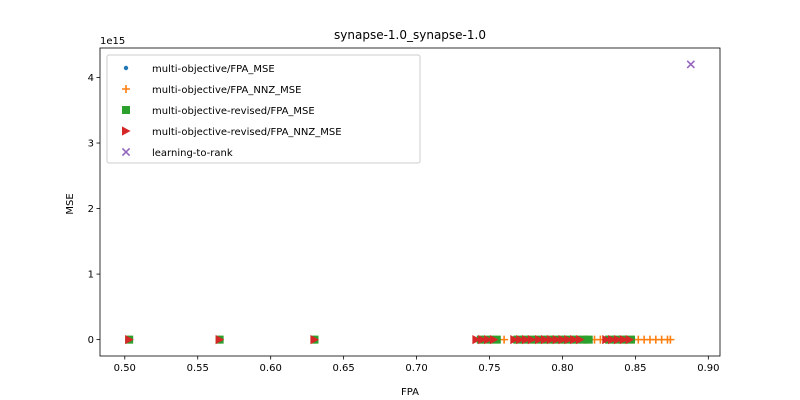 Image resolution: width=800 pixels, height=400 pixels. Describe the element at coordinates (198, 368) in the screenshot. I see `x-tick-label: 0.55` at that location.